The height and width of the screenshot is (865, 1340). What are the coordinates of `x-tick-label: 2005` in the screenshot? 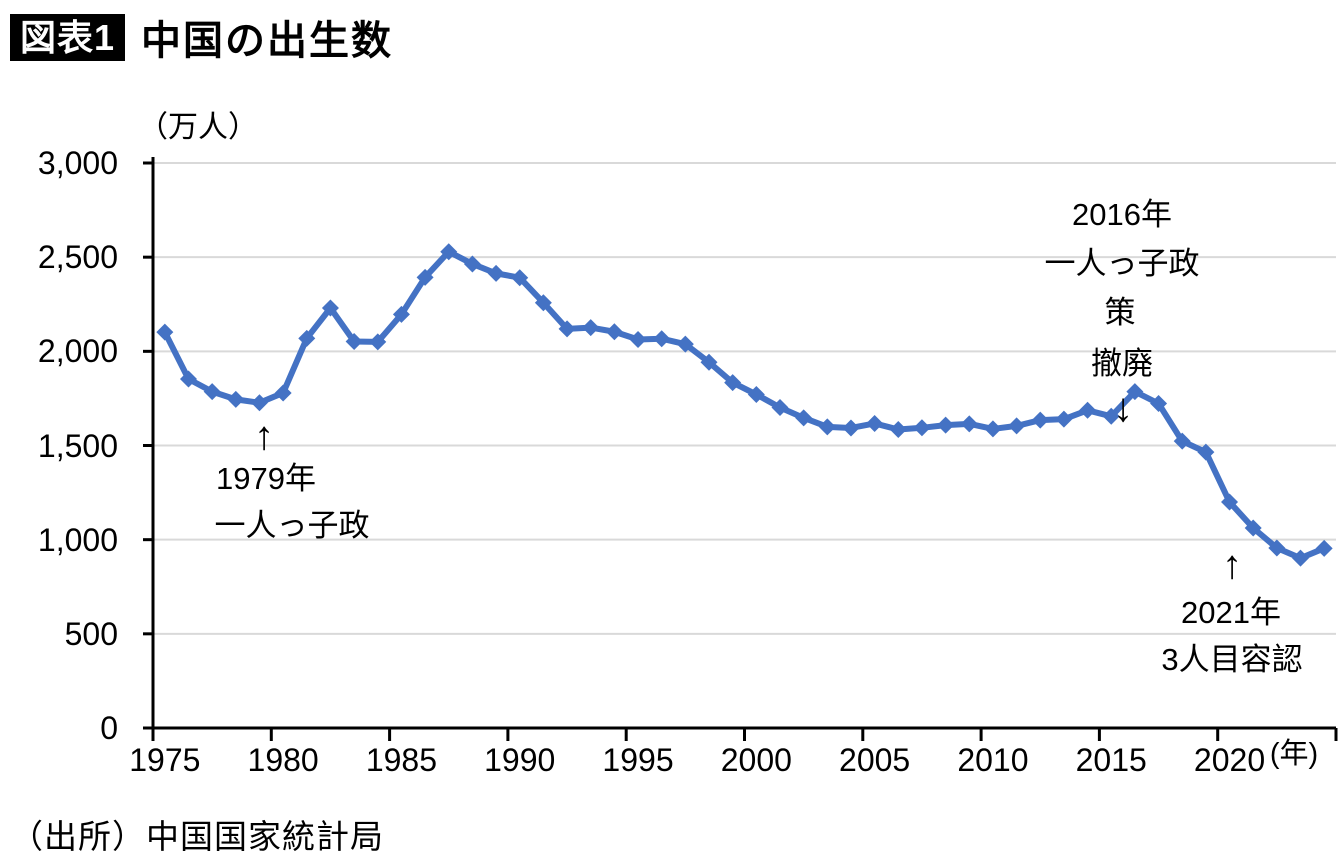 It's located at (875, 760).